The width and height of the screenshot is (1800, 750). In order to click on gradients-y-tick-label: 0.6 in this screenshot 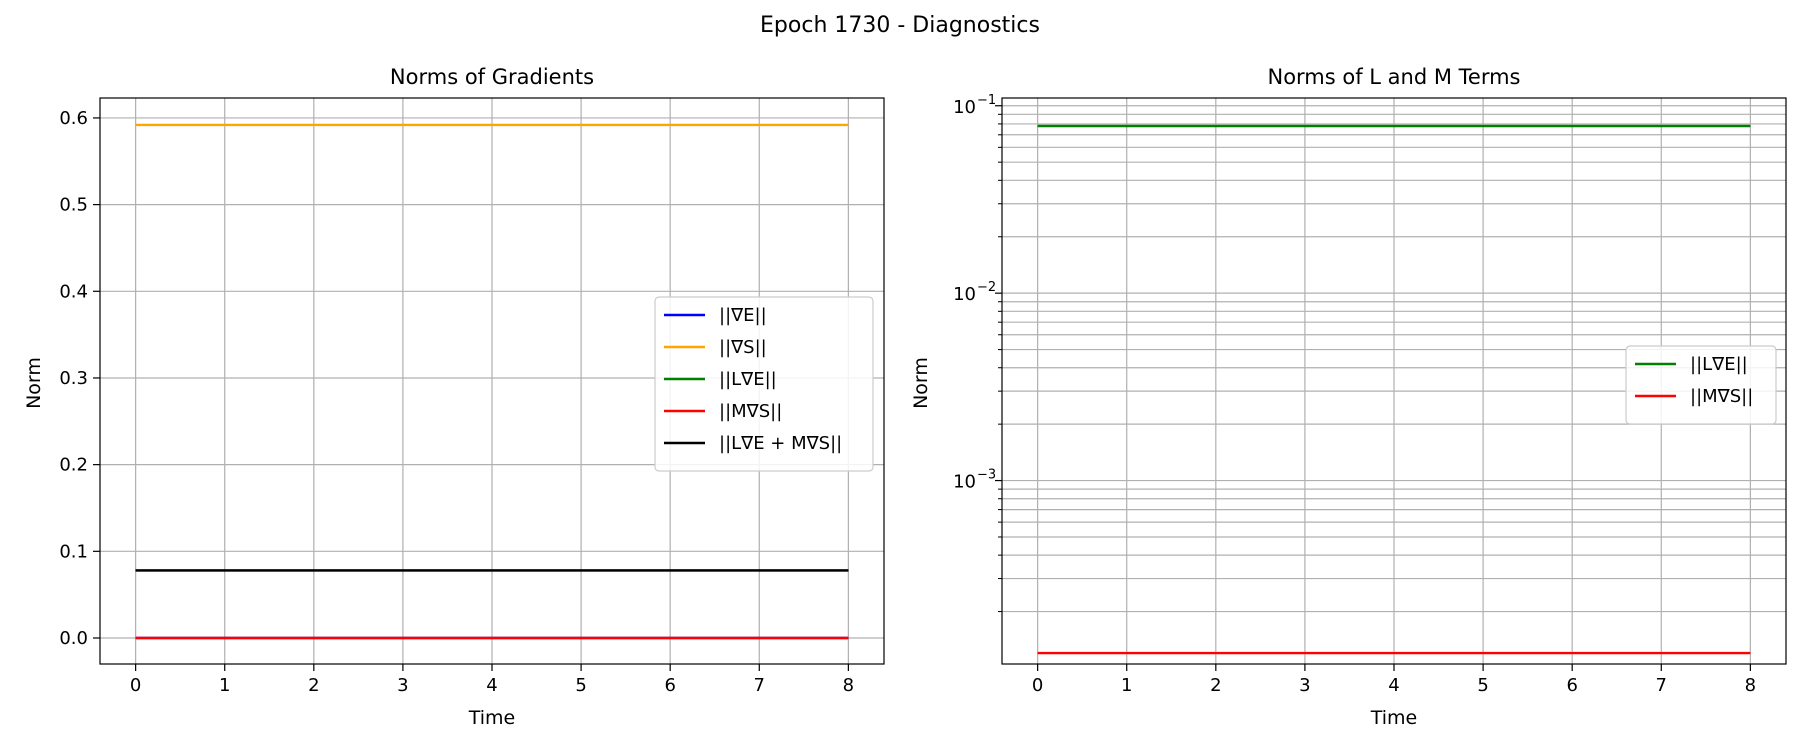, I will do `click(73, 118)`.